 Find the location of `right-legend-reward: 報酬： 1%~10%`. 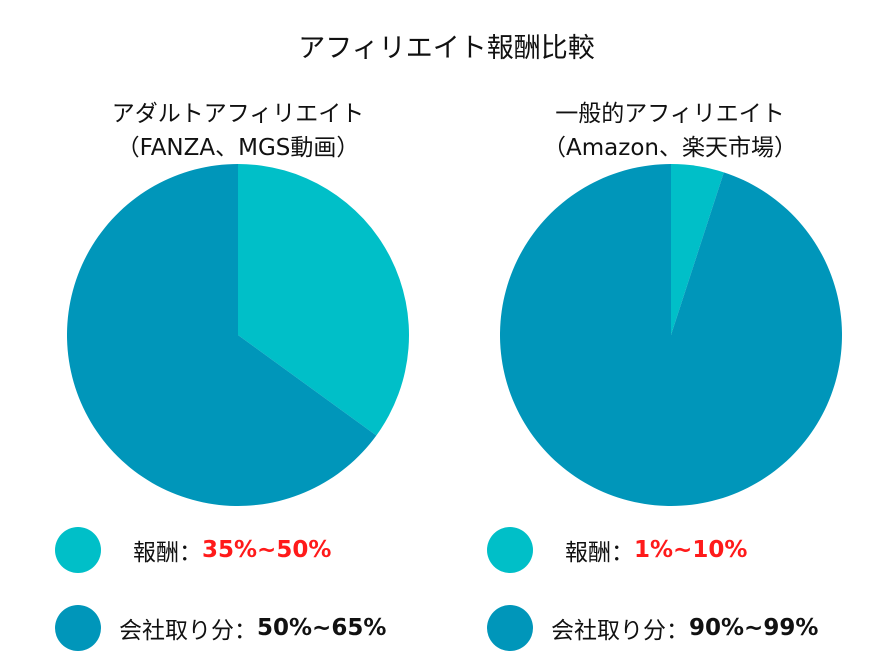

right-legend-reward: 報酬： 1%~10% is located at coordinates (617, 550).